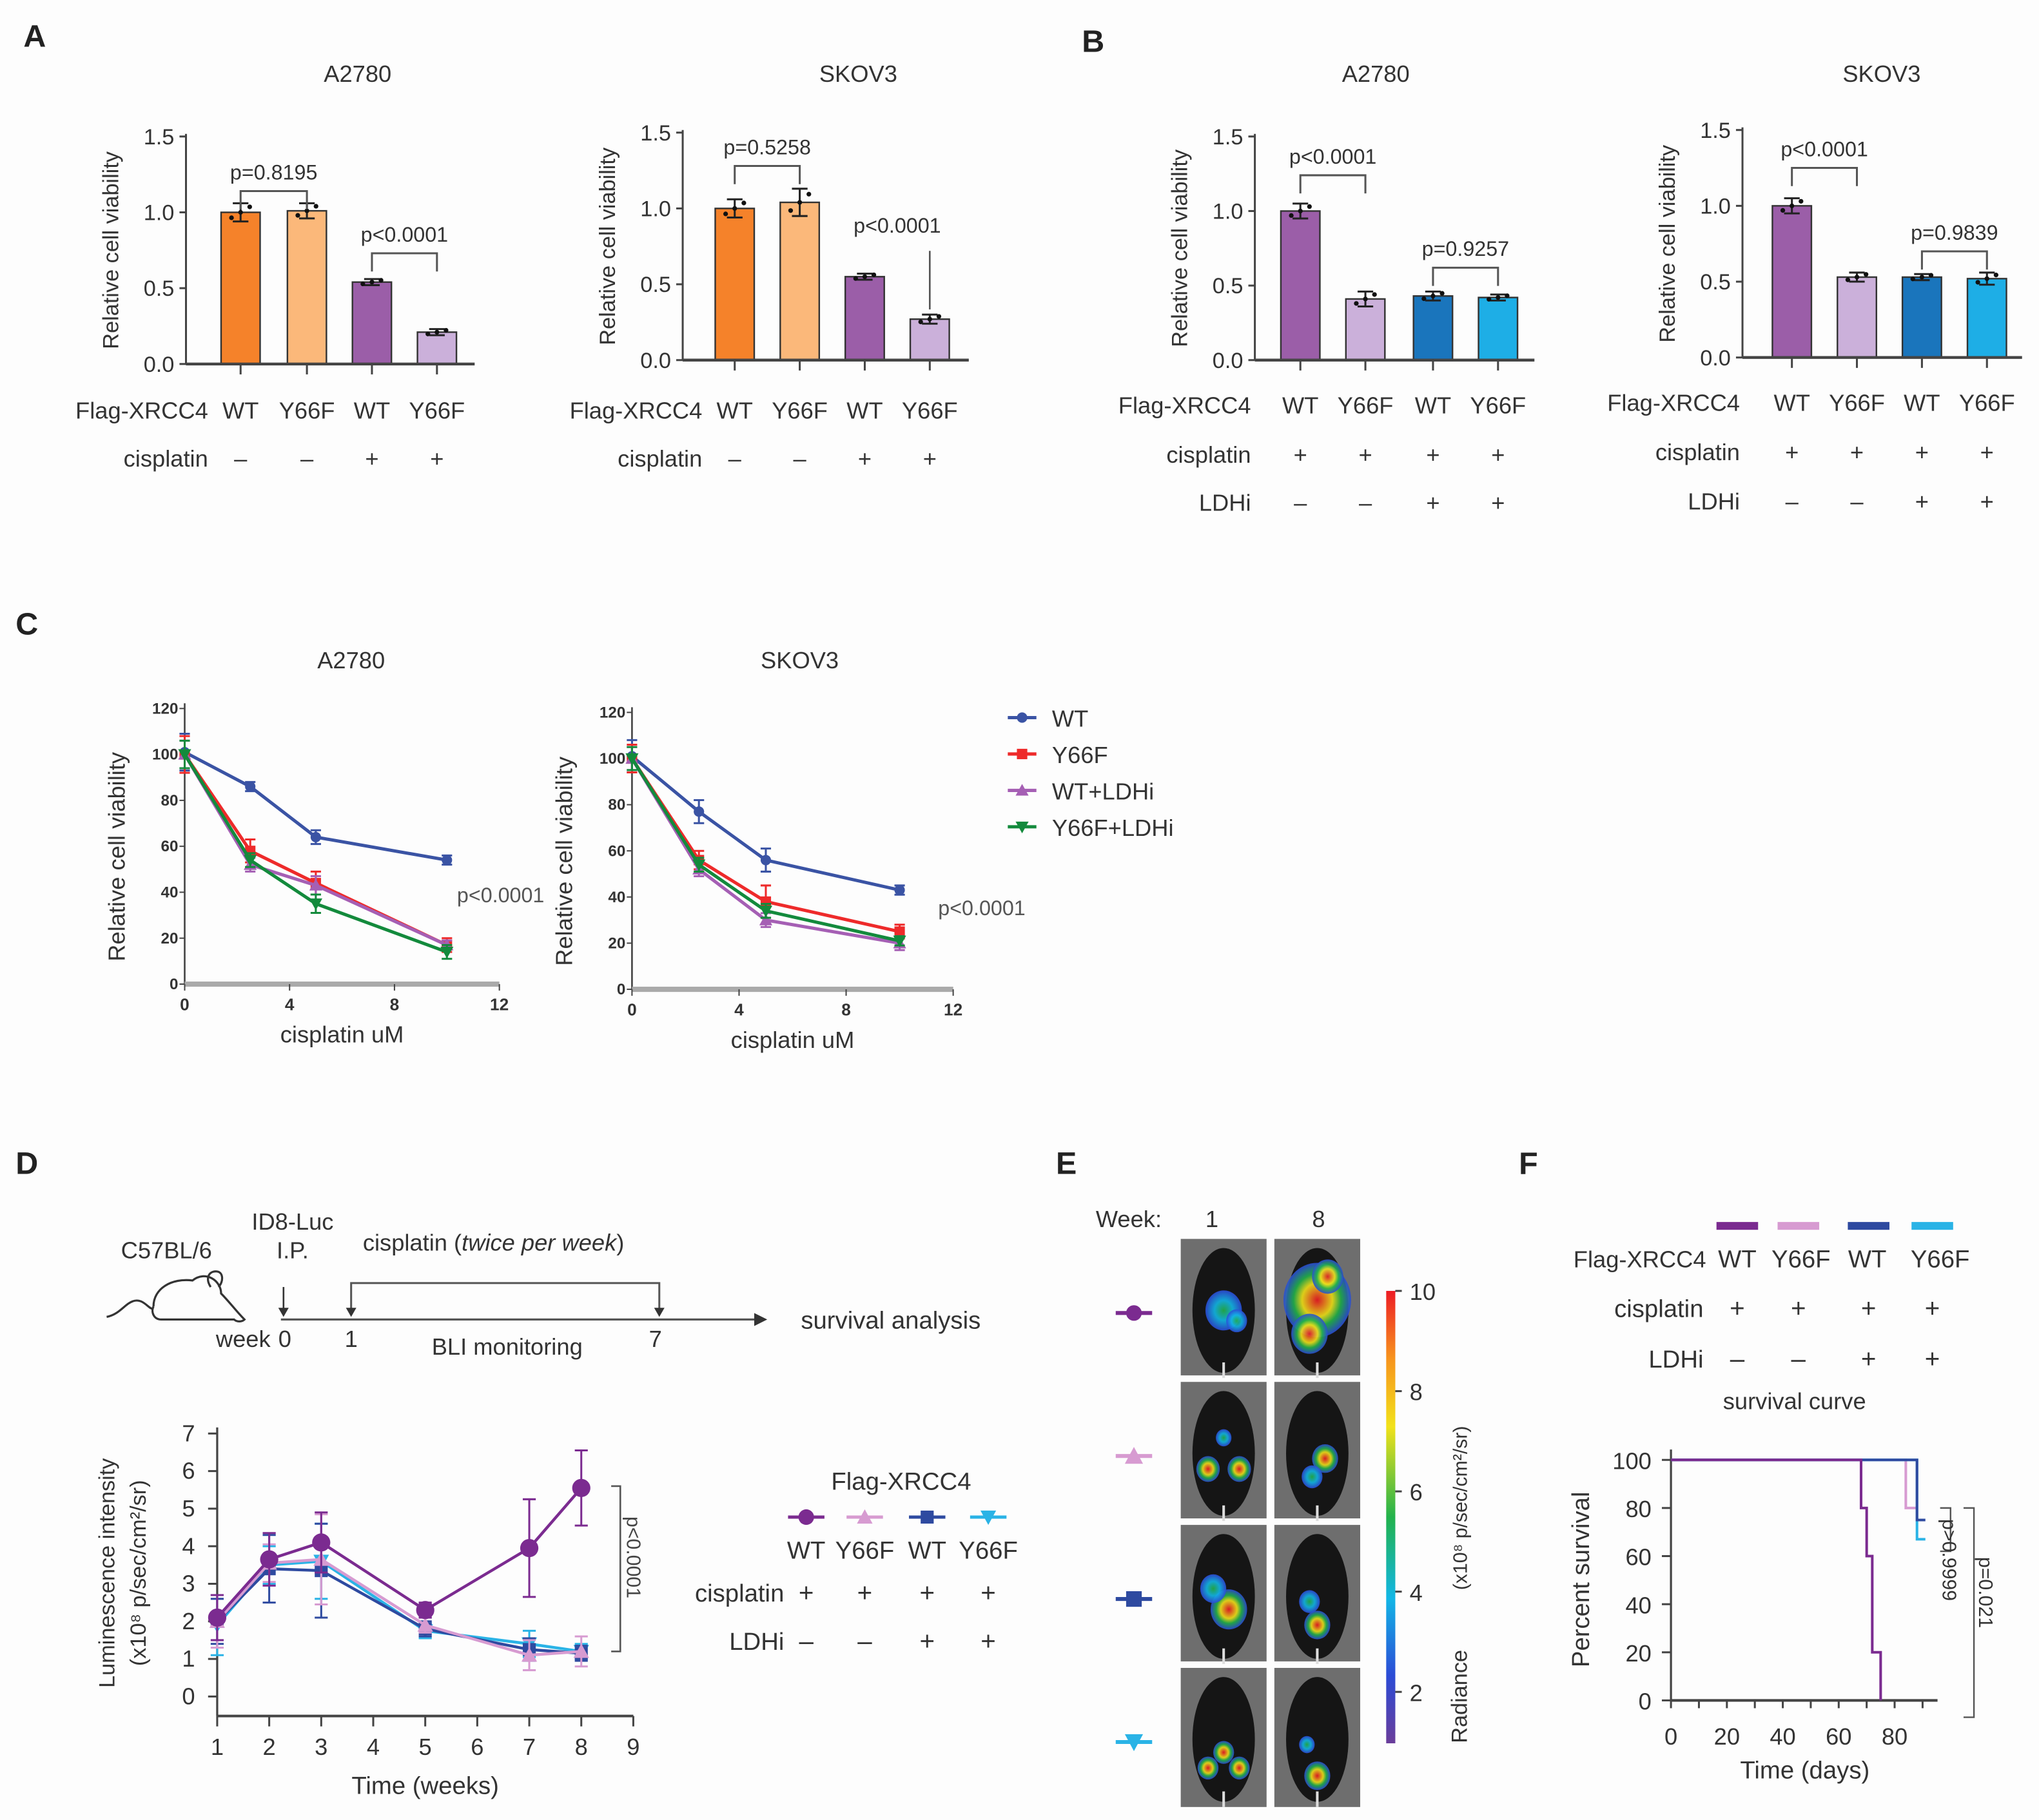 This screenshot has width=2039, height=1820. I want to click on p-value: p=0.9839, so click(1954, 232).